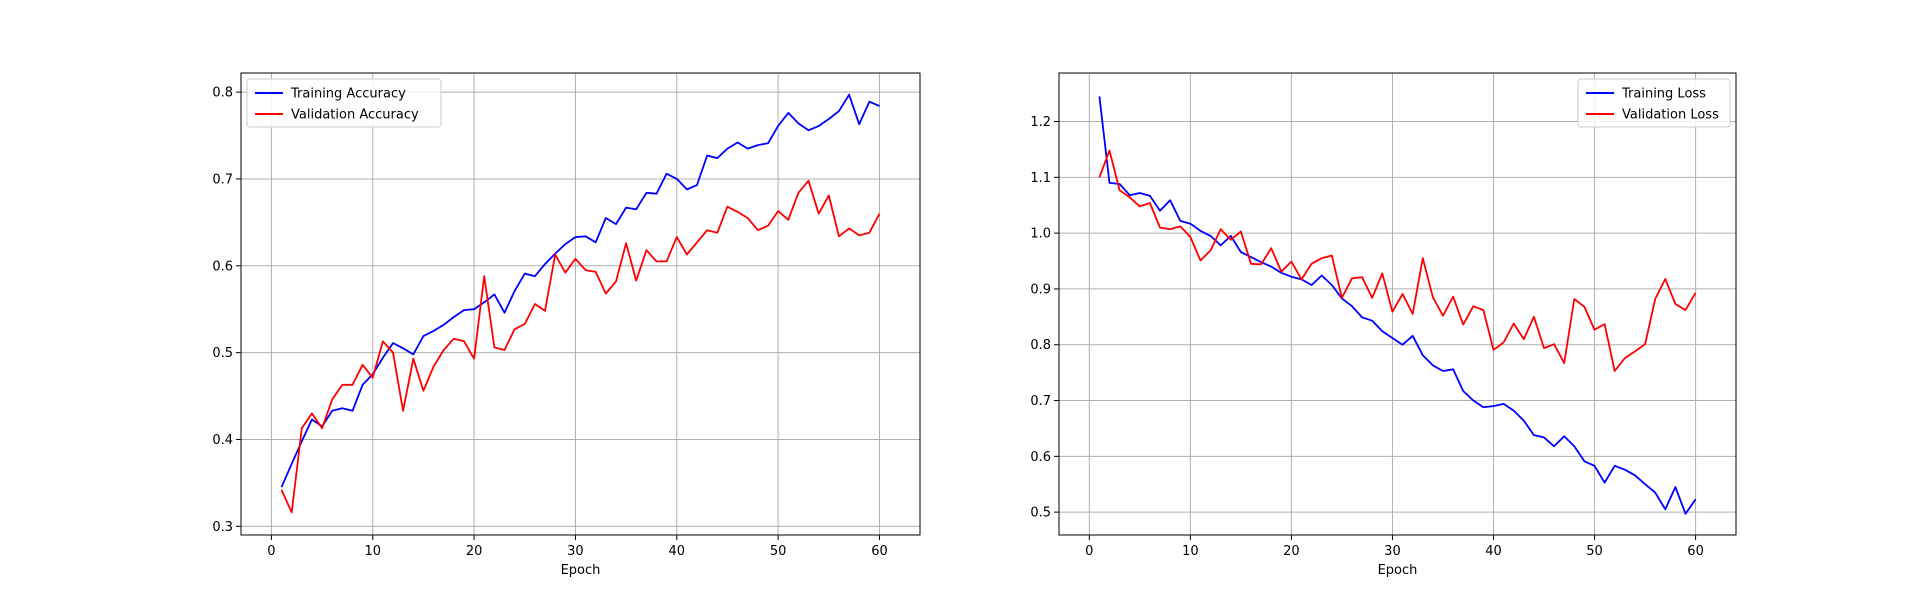  I want to click on legend-label: Training Accuracy, so click(348, 94).